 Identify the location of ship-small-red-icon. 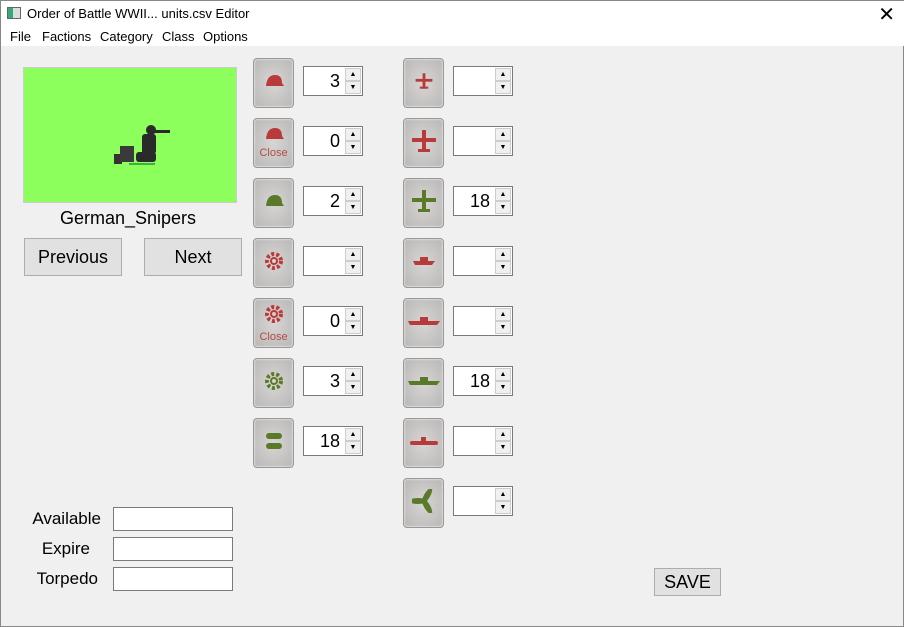
(424, 263).